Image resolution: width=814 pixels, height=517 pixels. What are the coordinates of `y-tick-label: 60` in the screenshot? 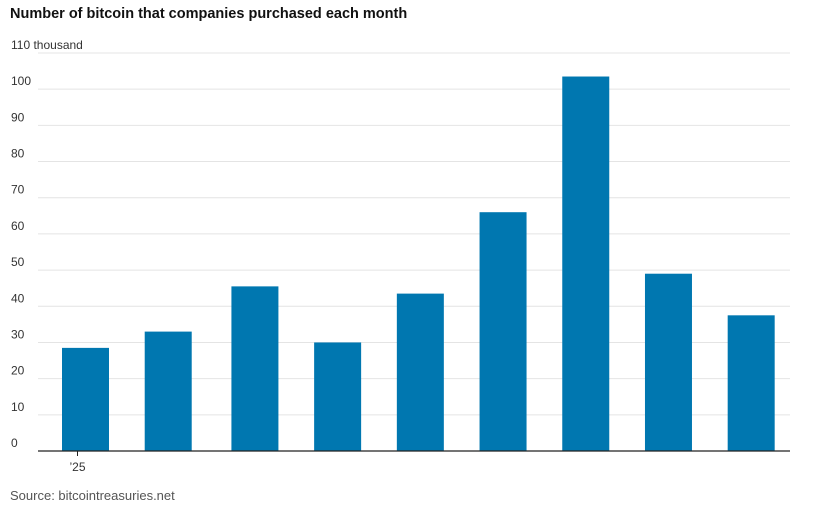 It's located at (18, 226).